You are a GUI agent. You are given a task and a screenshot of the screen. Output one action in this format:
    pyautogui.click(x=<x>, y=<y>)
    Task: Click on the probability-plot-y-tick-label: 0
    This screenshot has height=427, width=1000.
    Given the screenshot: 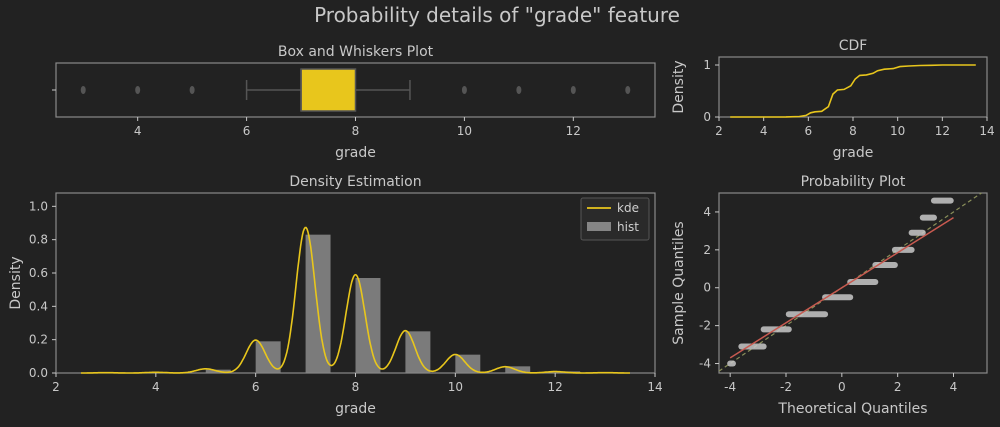 What is the action you would take?
    pyautogui.click(x=707, y=288)
    